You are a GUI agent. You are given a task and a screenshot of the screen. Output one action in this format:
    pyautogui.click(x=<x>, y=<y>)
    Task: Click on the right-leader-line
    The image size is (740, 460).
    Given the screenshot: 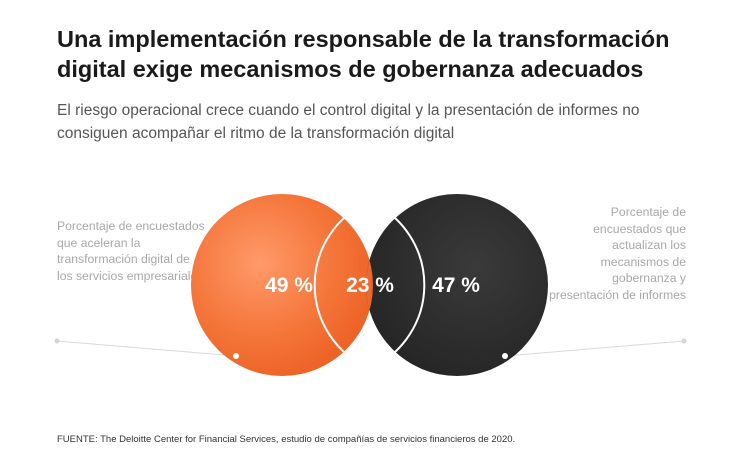 What is the action you would take?
    pyautogui.click(x=594, y=348)
    